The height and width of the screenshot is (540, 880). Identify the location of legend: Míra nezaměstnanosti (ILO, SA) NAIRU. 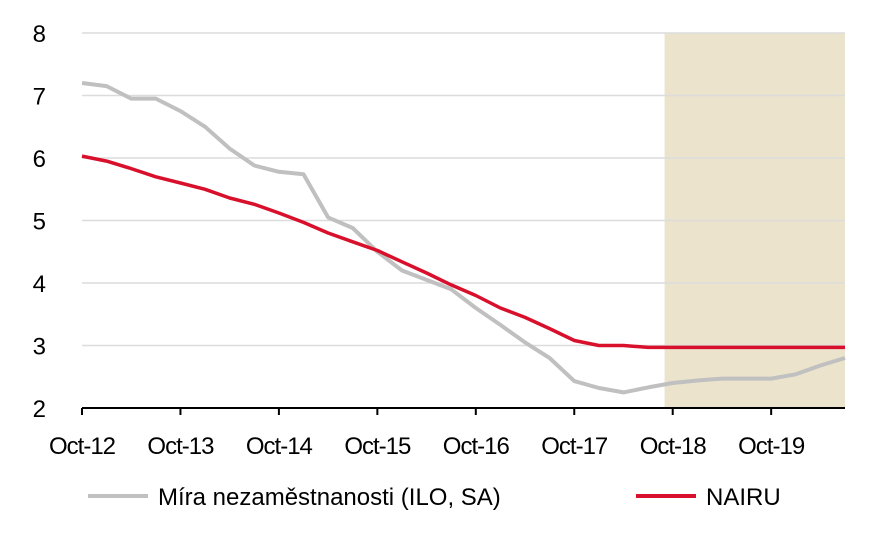
(434, 497).